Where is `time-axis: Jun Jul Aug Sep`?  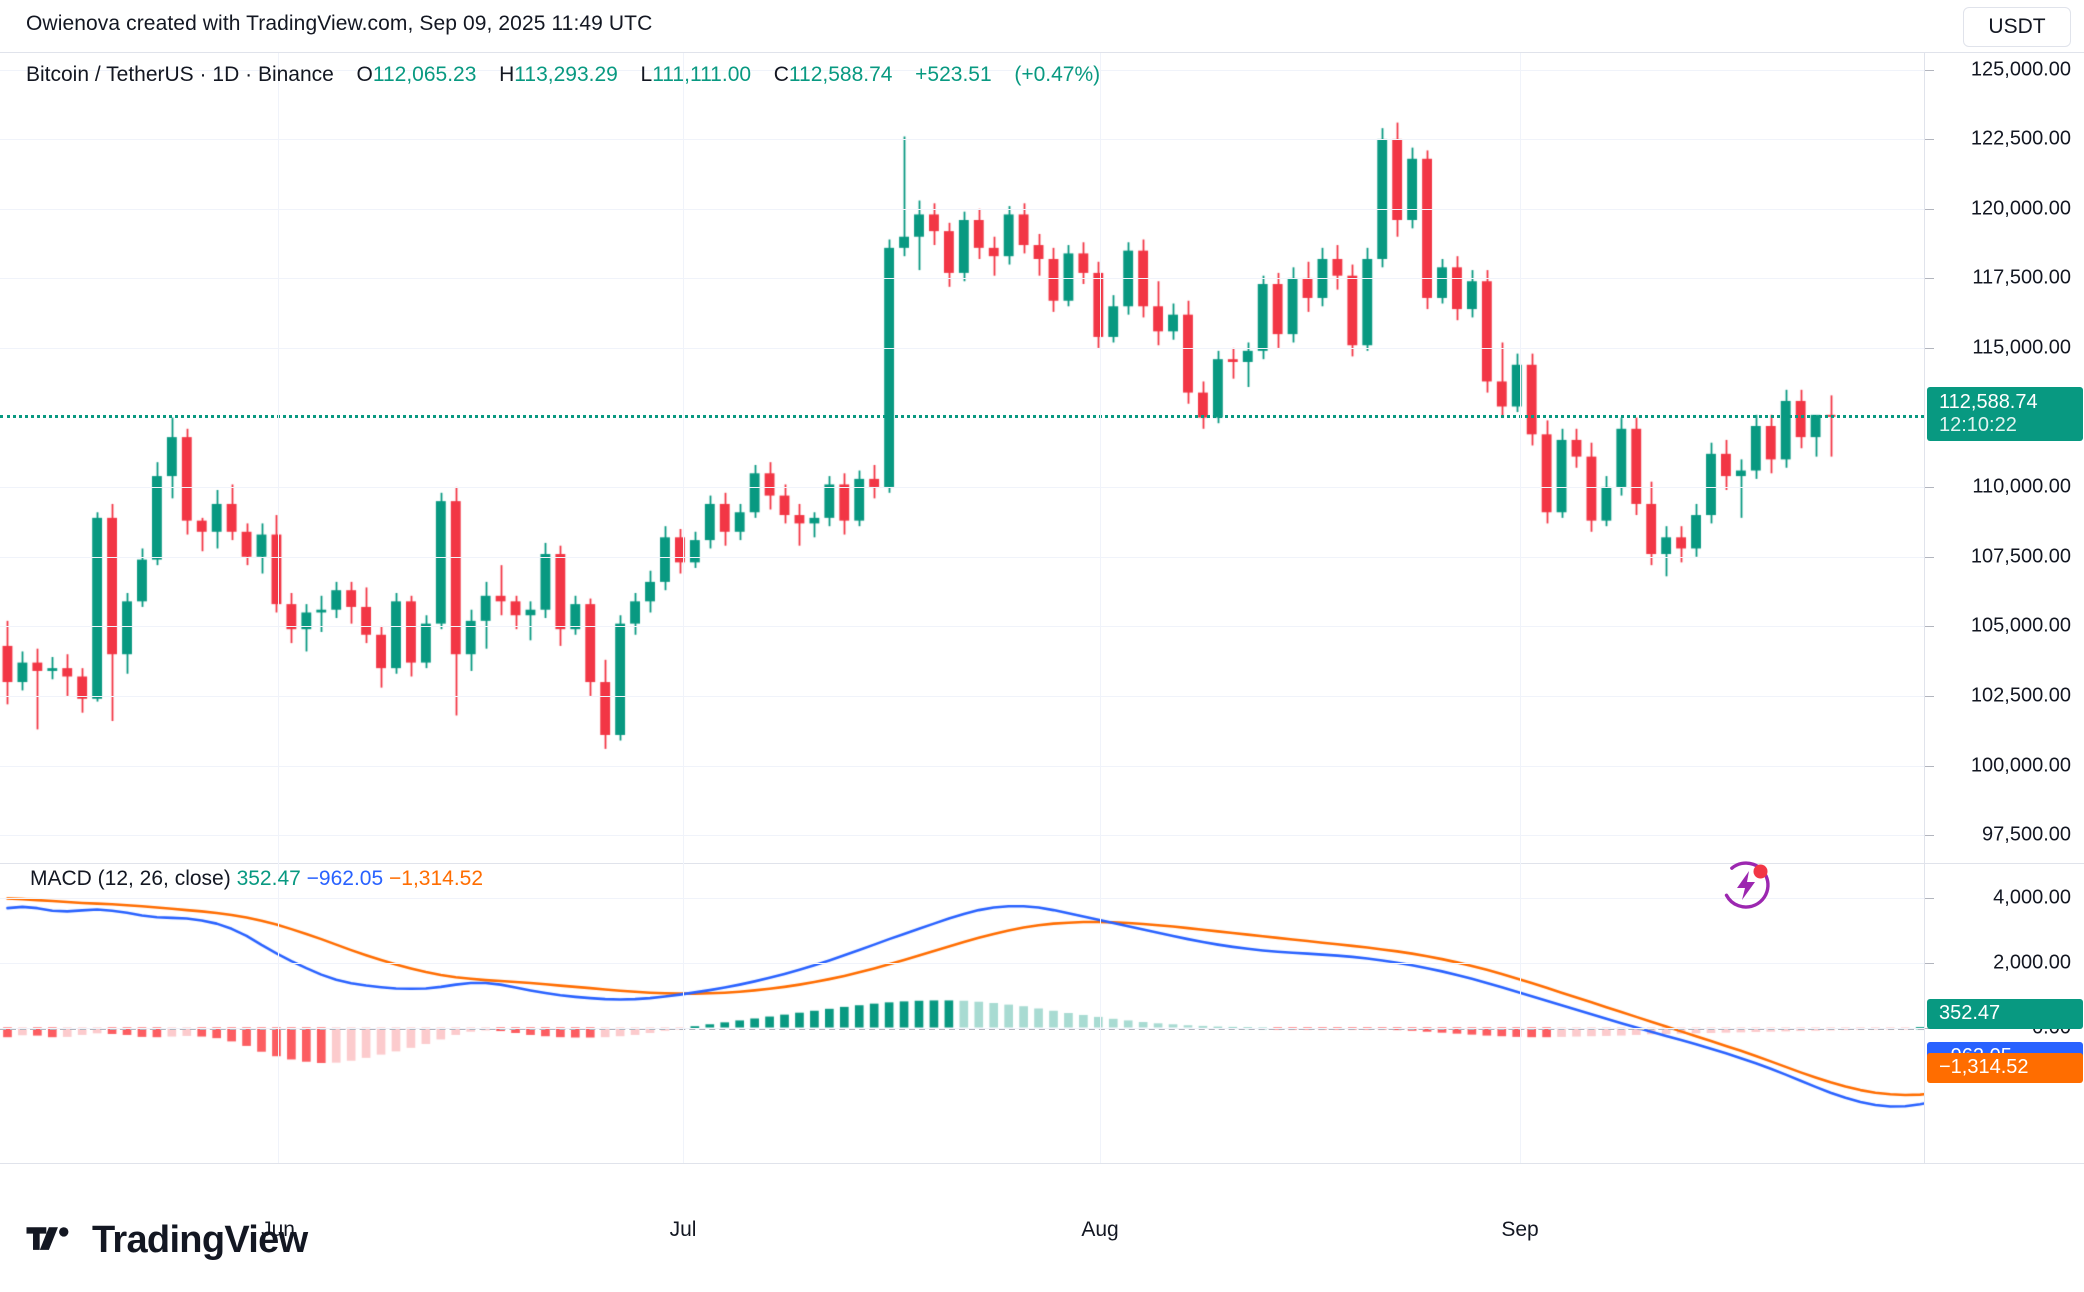
time-axis: Jun Jul Aug Sep is located at coordinates (962, 1237).